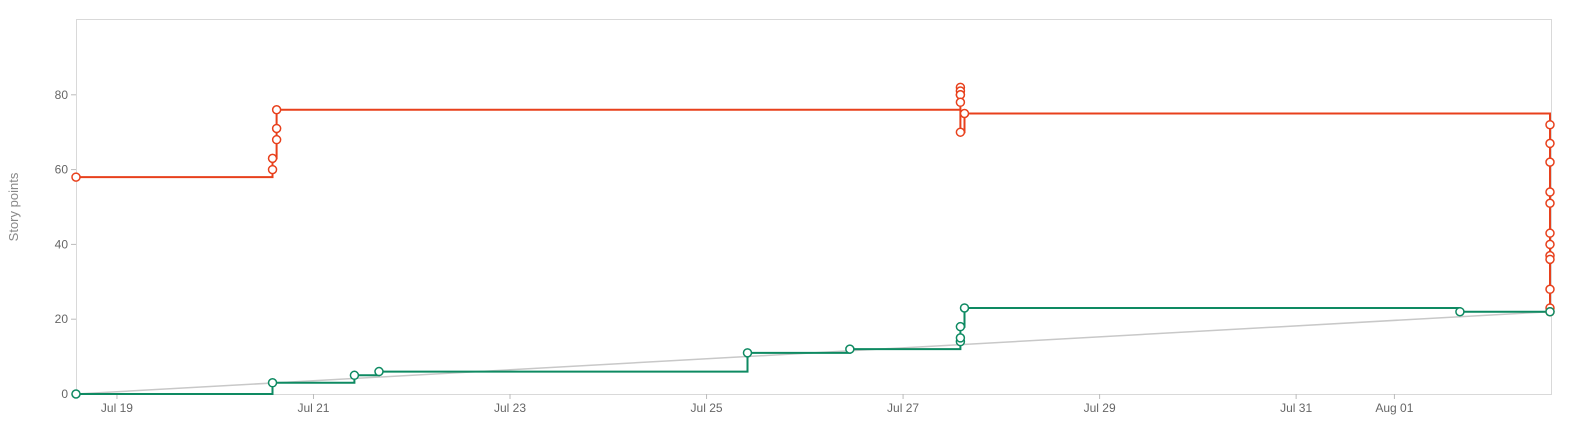 This screenshot has width=1581, height=422. What do you see at coordinates (313, 408) in the screenshot?
I see `x-tick-label: Jul 21` at bounding box center [313, 408].